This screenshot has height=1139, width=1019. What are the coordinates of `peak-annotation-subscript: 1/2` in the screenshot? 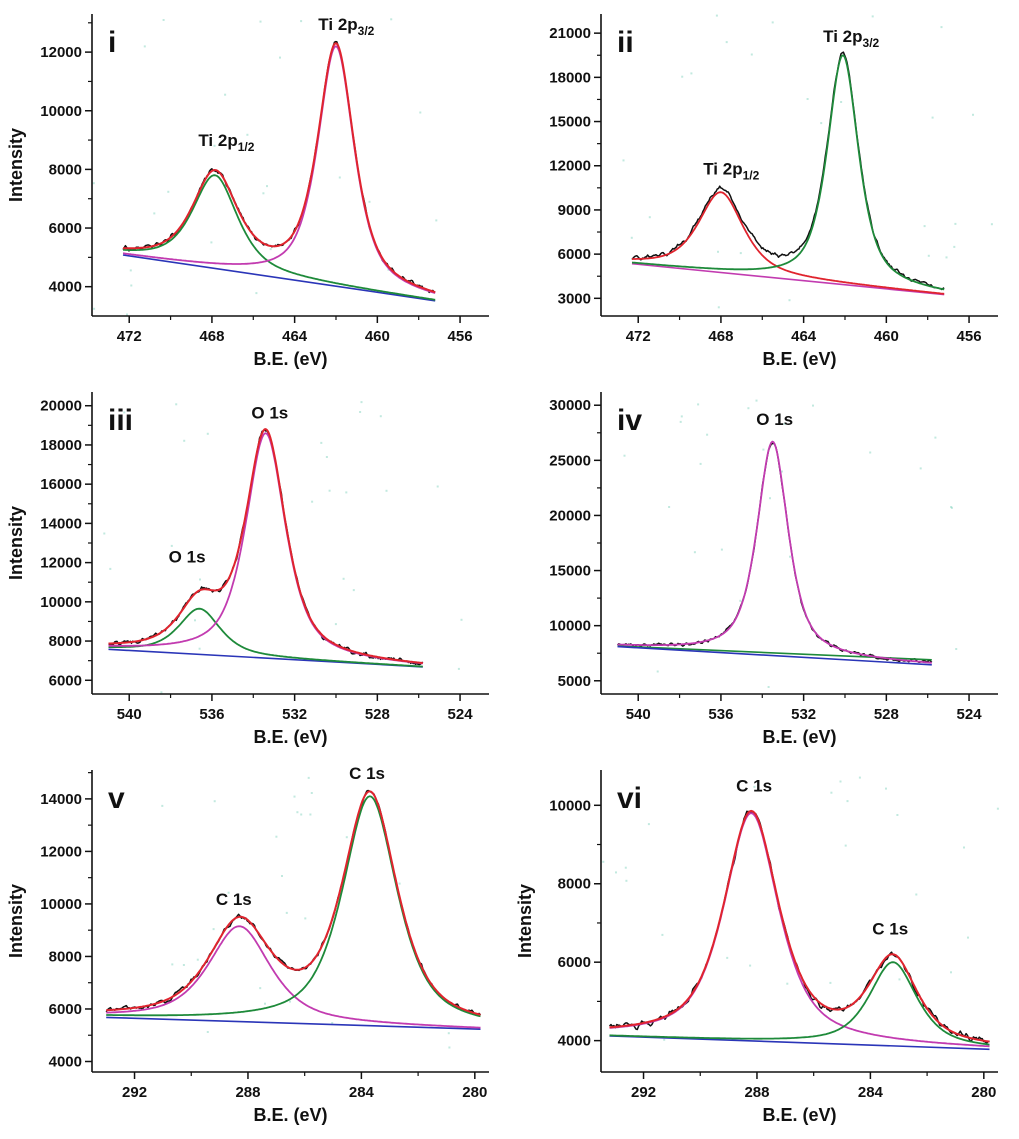 It's located at (751, 176).